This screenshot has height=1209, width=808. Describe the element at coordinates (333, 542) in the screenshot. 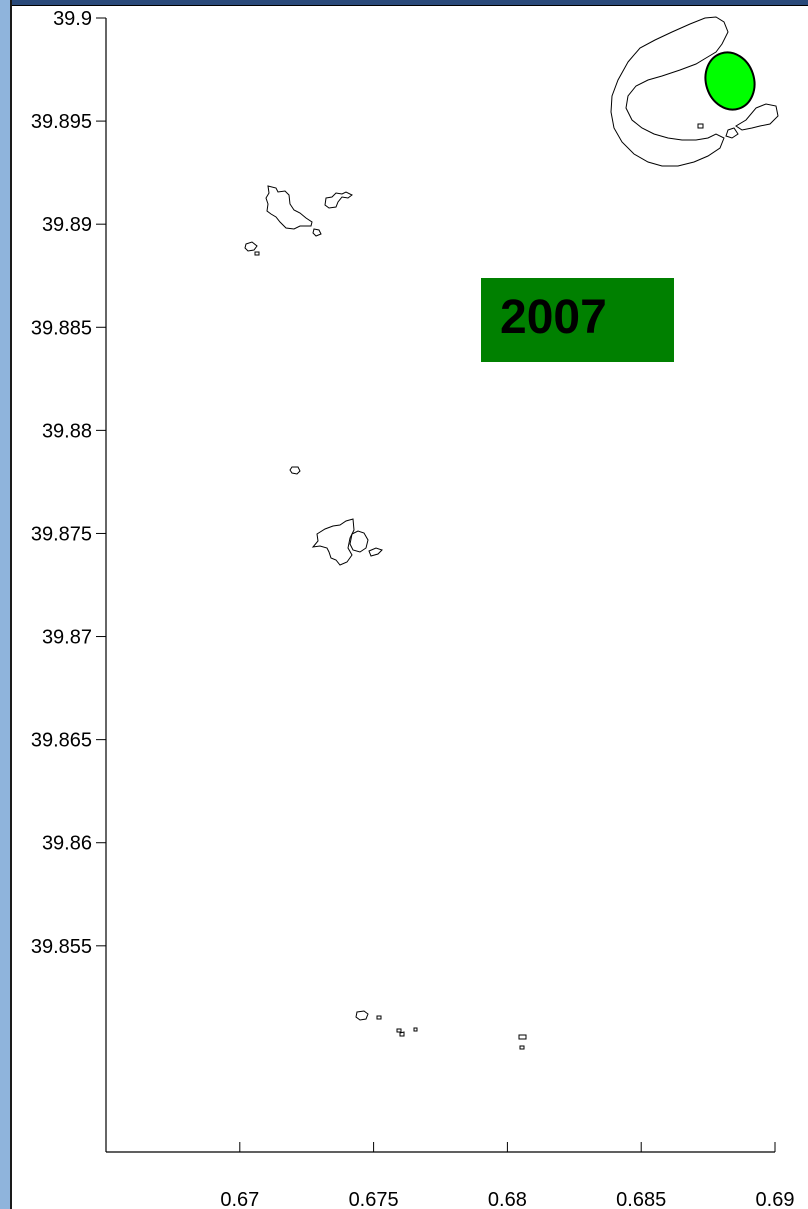

I see `island-central-main` at that location.